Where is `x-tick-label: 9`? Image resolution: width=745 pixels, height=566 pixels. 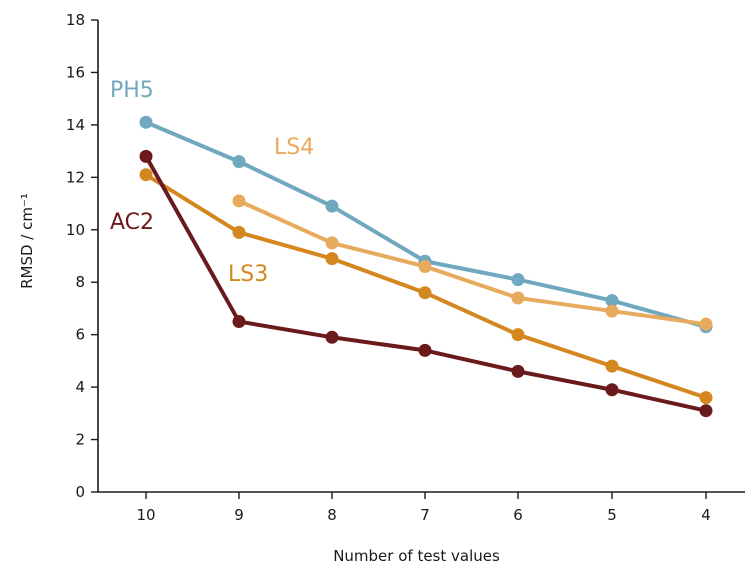 x-tick-label: 9 is located at coordinates (239, 515).